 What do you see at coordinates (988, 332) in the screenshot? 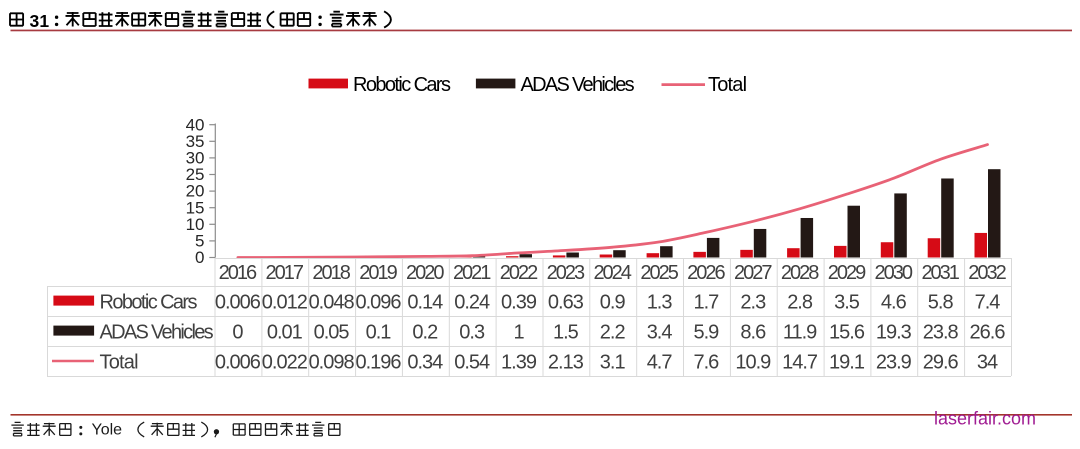
I see `svg-text: 26.6` at bounding box center [988, 332].